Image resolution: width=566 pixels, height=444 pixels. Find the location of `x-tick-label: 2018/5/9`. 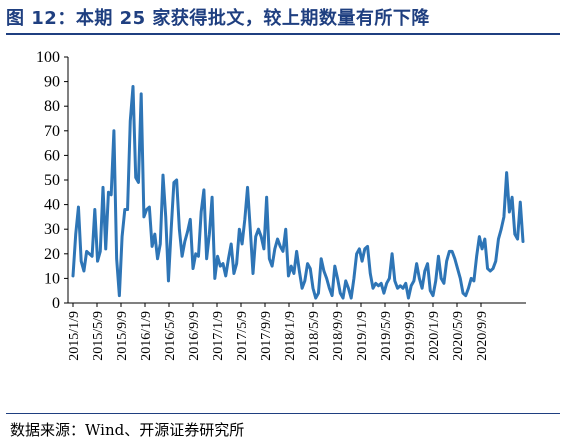

x-tick-label: 2018/5/9 is located at coordinates (314, 336).